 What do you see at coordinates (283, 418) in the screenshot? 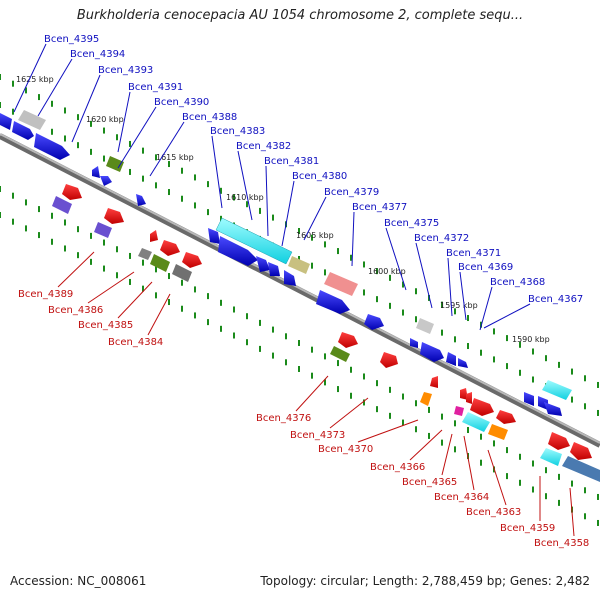
I see `gene-label: Bcen_4376` at bounding box center [283, 418].